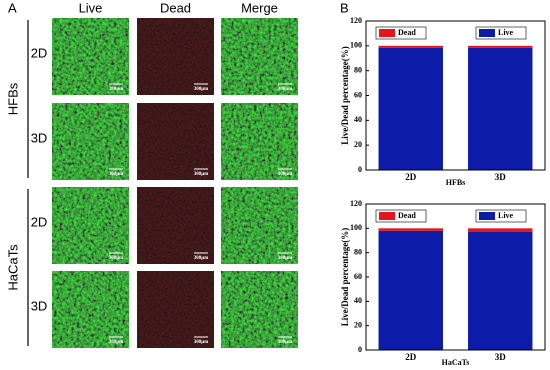  What do you see at coordinates (175, 7) in the screenshot?
I see `column-header: Dead` at bounding box center [175, 7].